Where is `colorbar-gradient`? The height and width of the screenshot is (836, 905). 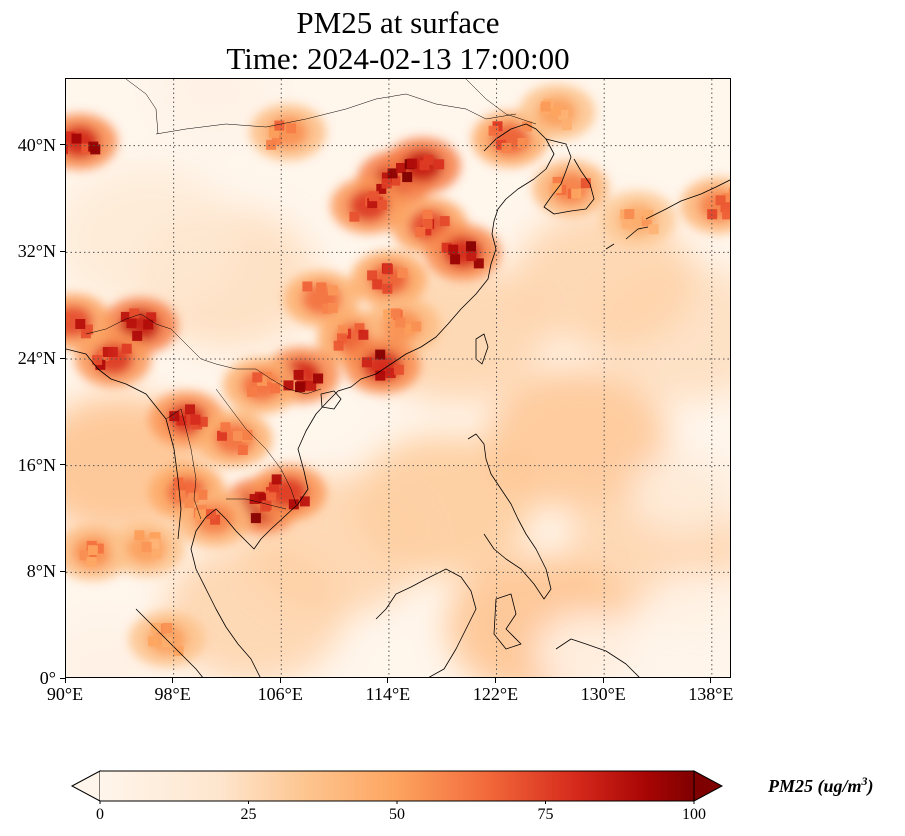
colorbar-gradient is located at coordinates (397, 786).